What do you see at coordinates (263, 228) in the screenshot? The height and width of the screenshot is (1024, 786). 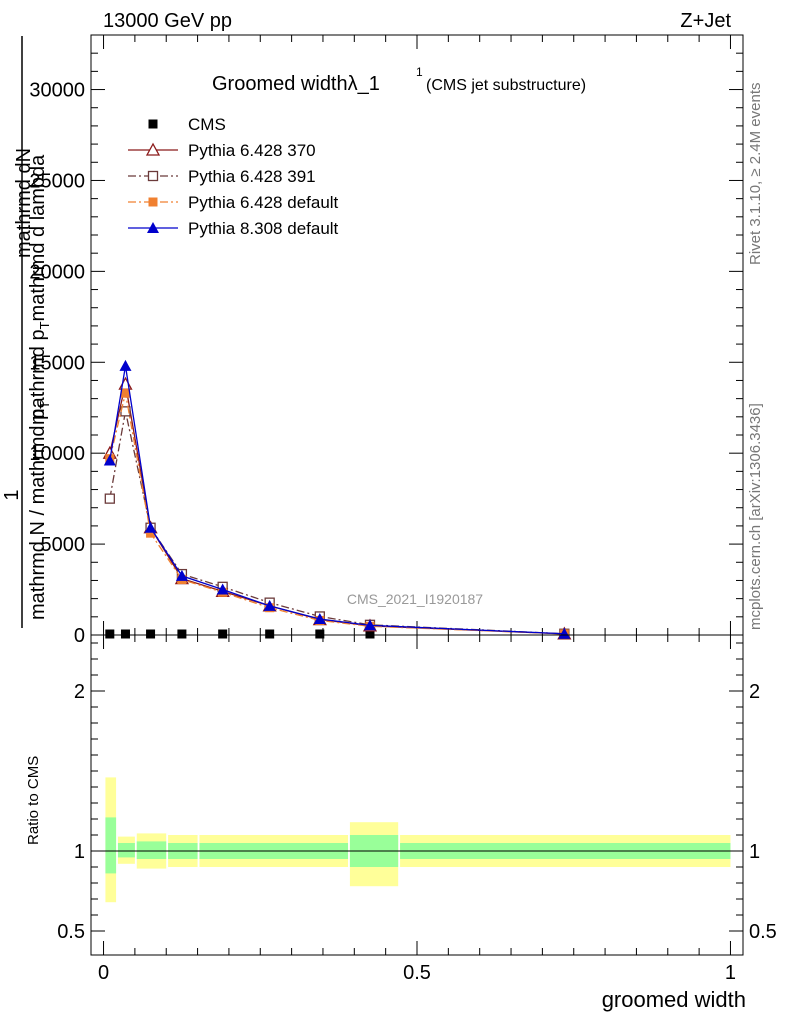 I see `legend-label: Pythia 8.308 default` at bounding box center [263, 228].